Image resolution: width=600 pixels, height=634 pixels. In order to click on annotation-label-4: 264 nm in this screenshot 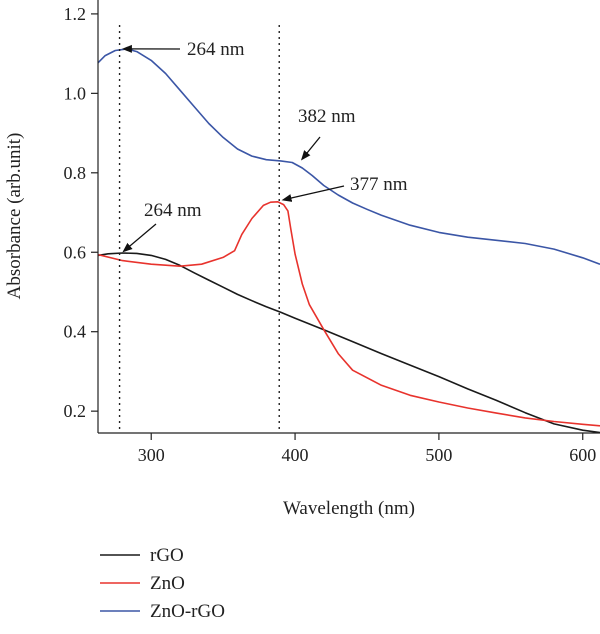, I will do `click(173, 210)`.